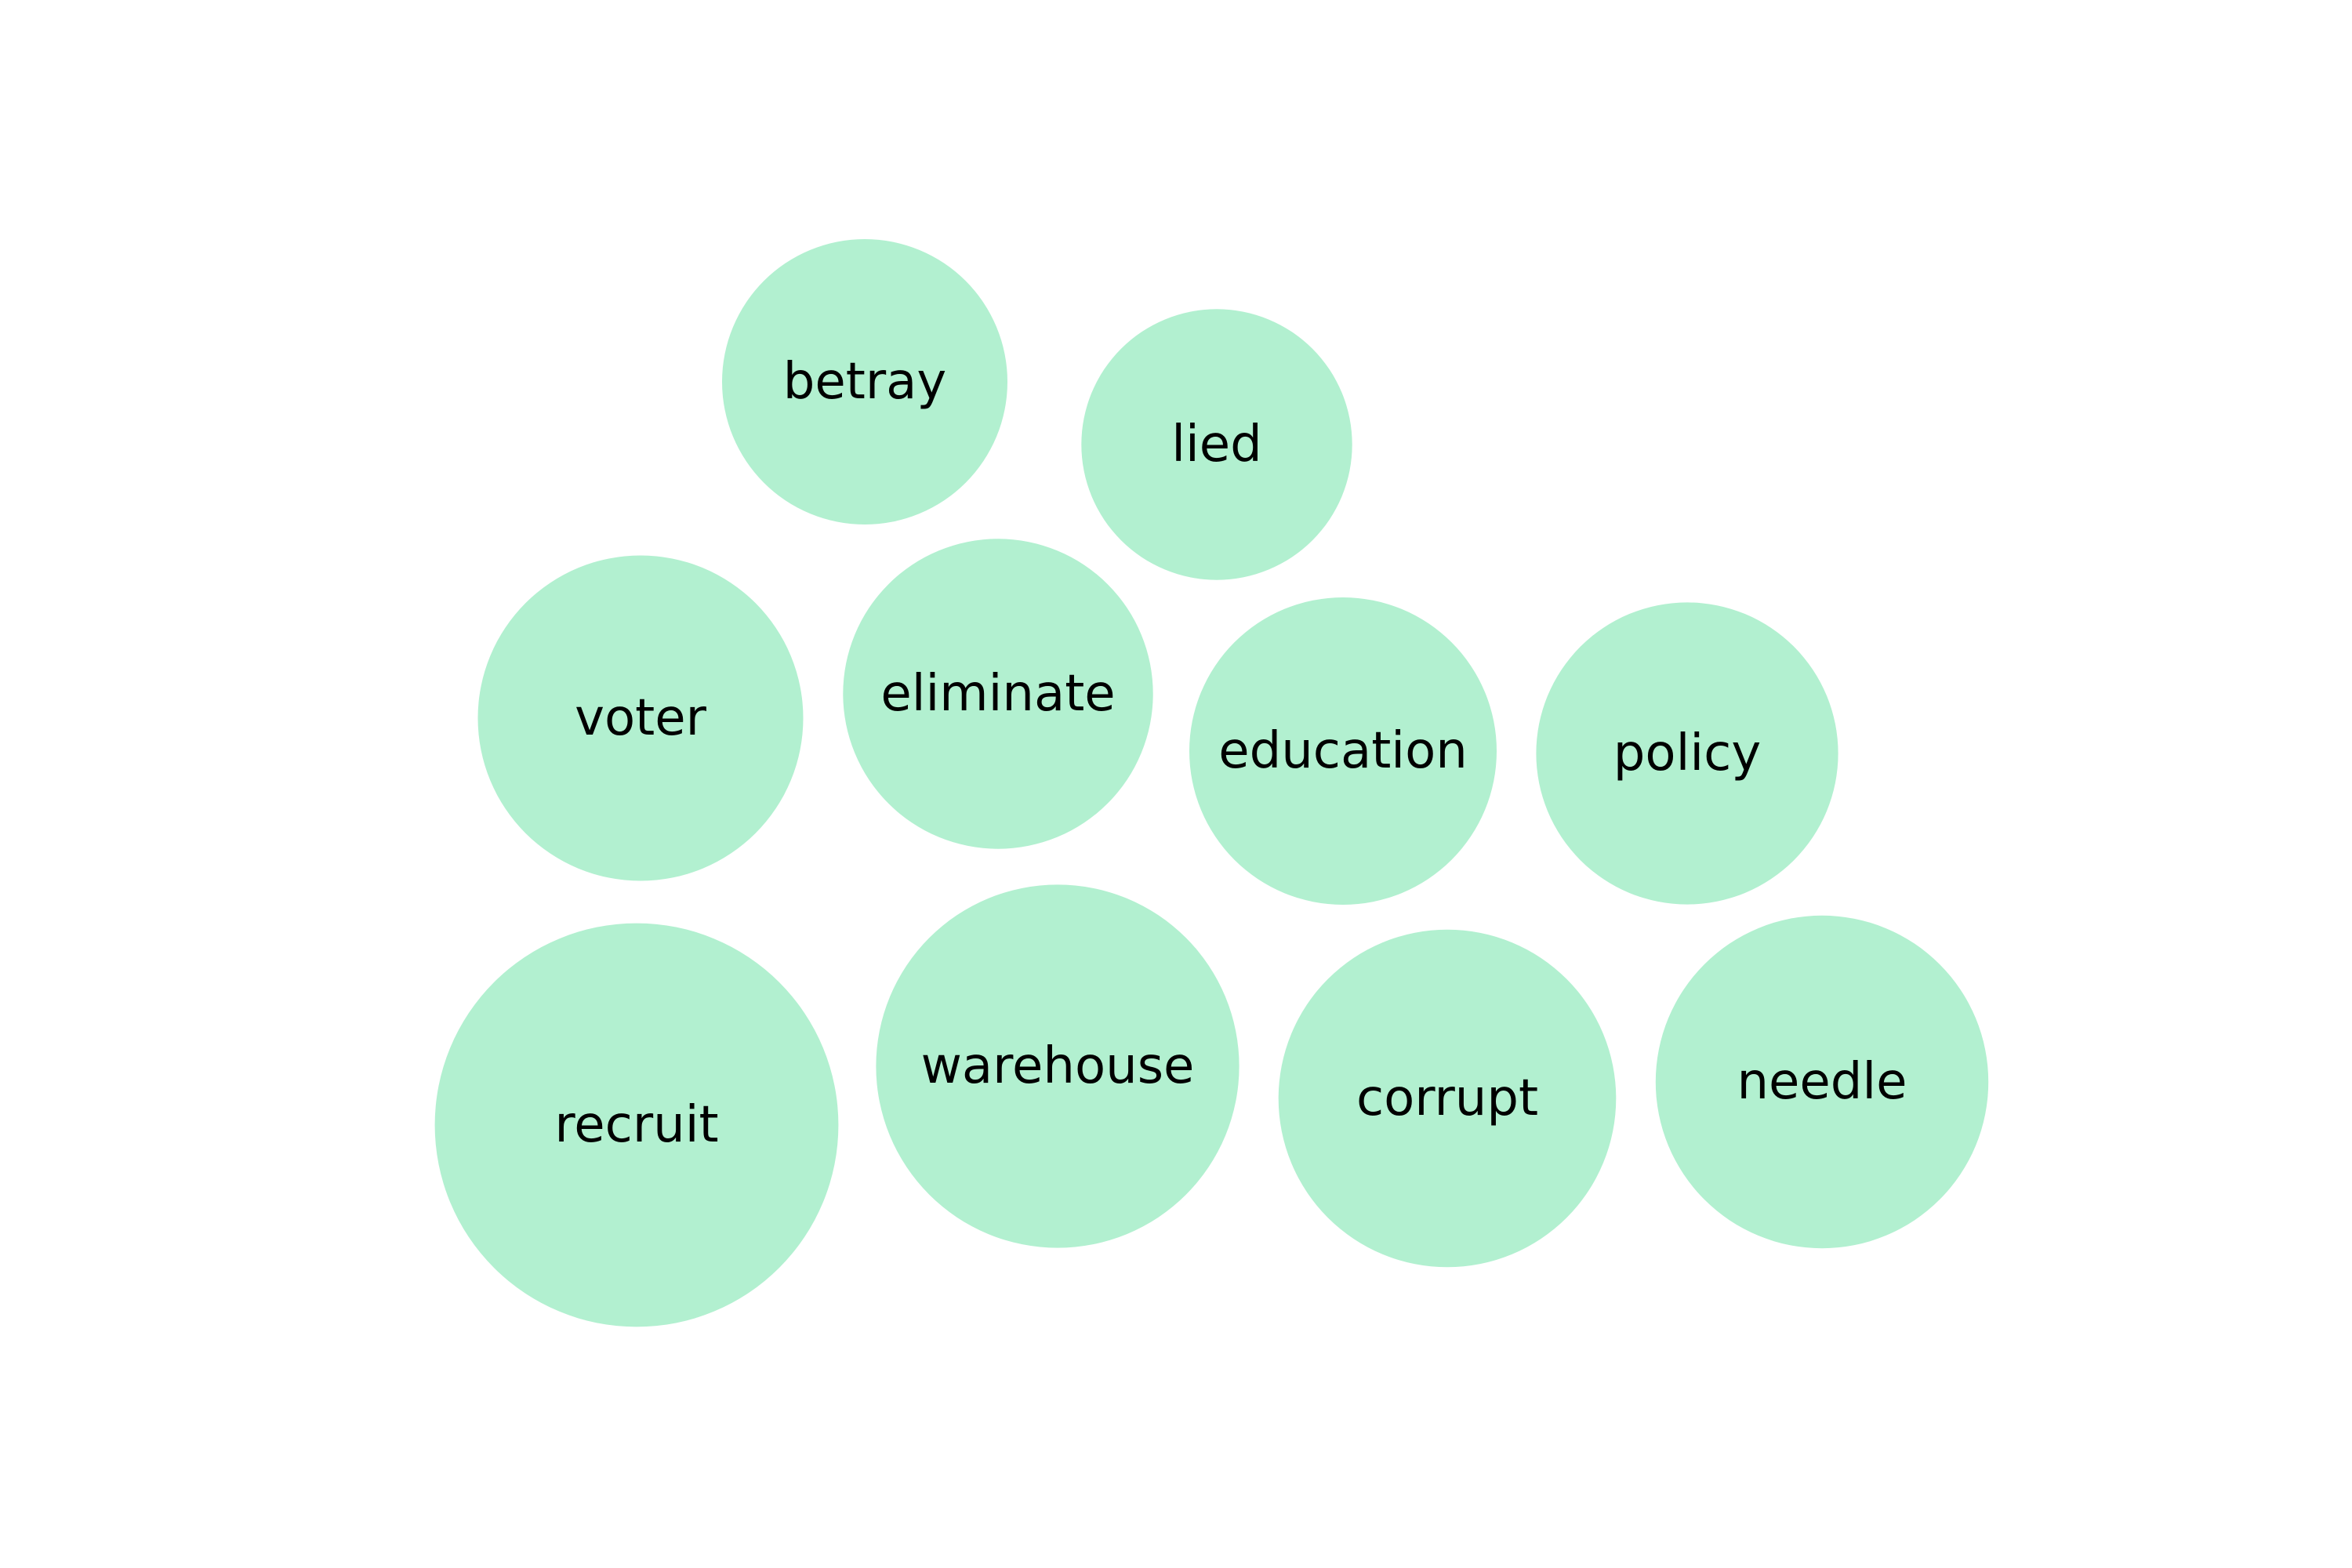 This screenshot has width=2352, height=1568. I want to click on bubble-policy: policy, so click(1687, 753).